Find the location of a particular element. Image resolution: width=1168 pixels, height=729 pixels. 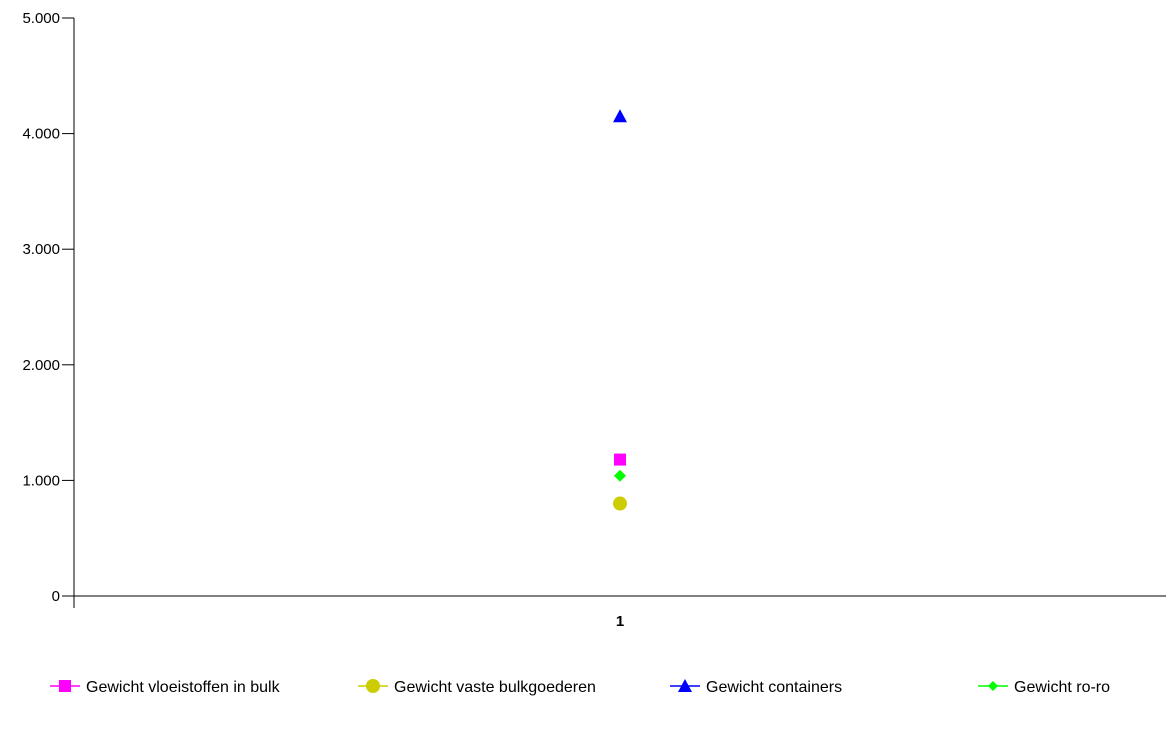

legend-item: Gewicht ro-ro is located at coordinates (1044, 687).